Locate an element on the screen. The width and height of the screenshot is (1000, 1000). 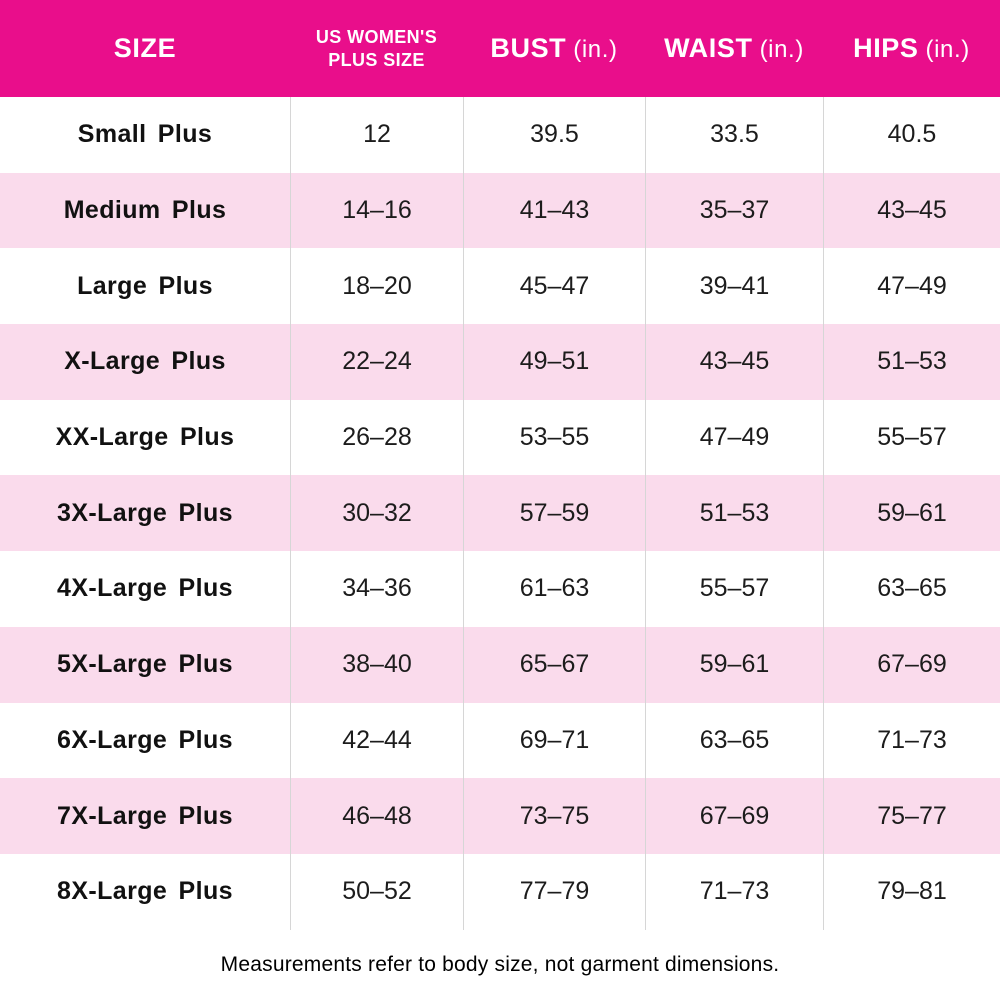
size-name-cell: XX-Large Plus is located at coordinates (145, 437).